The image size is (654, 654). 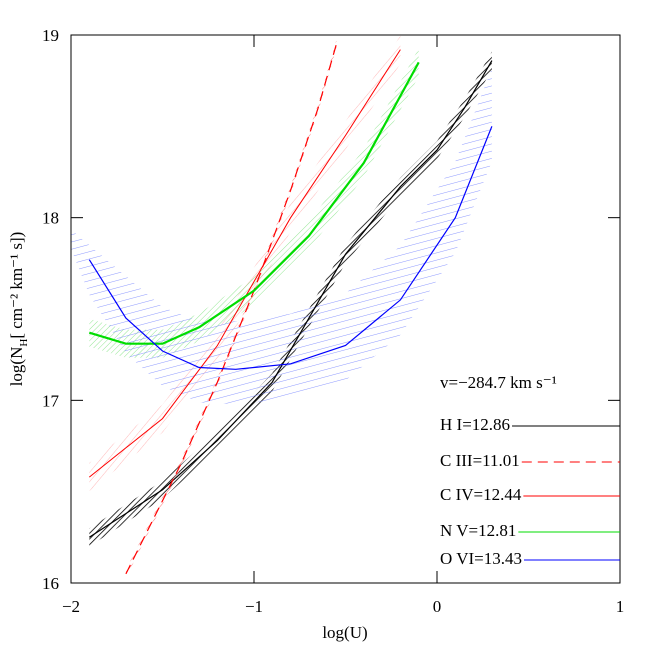 I want to click on x-axis-label: log(U), so click(x=344, y=632).